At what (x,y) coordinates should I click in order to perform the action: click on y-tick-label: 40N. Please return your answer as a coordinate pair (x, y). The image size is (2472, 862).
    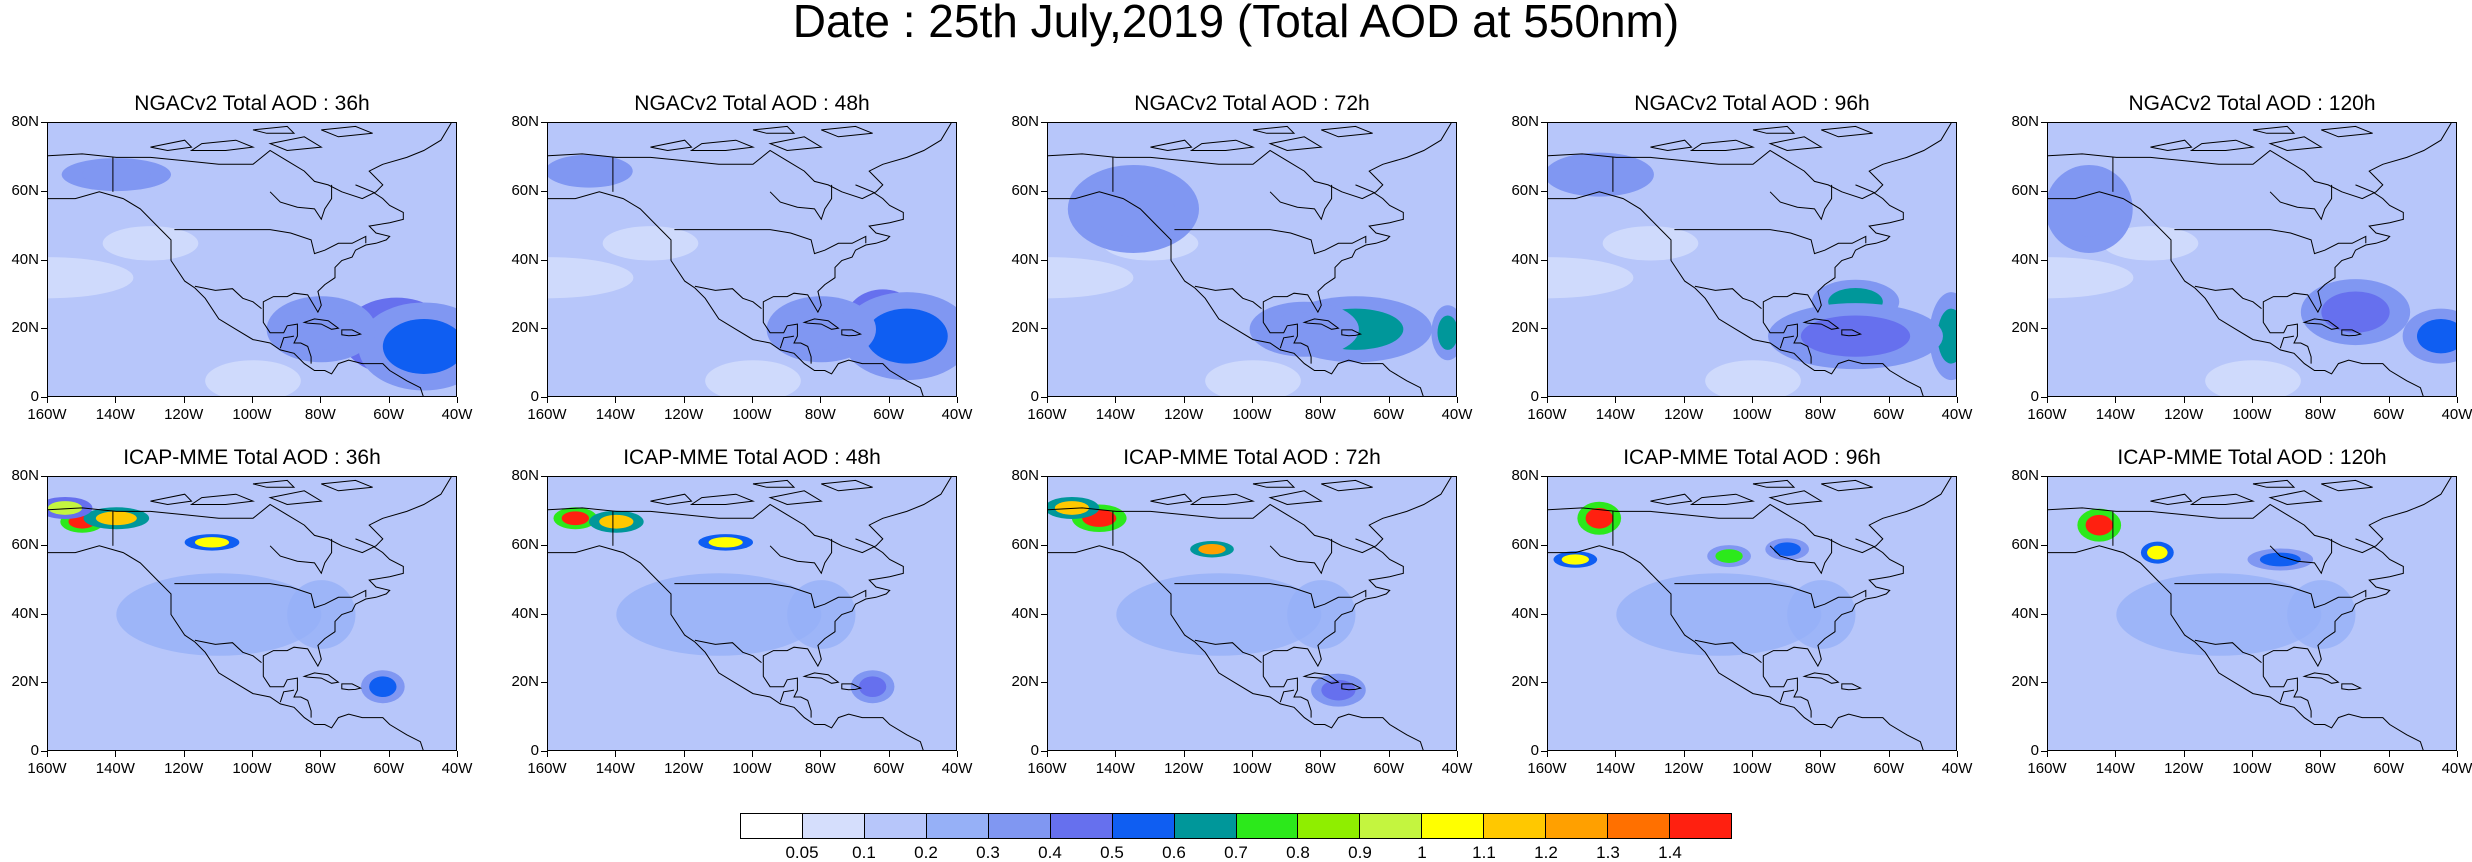
    Looking at the image, I should click on (2025, 259).